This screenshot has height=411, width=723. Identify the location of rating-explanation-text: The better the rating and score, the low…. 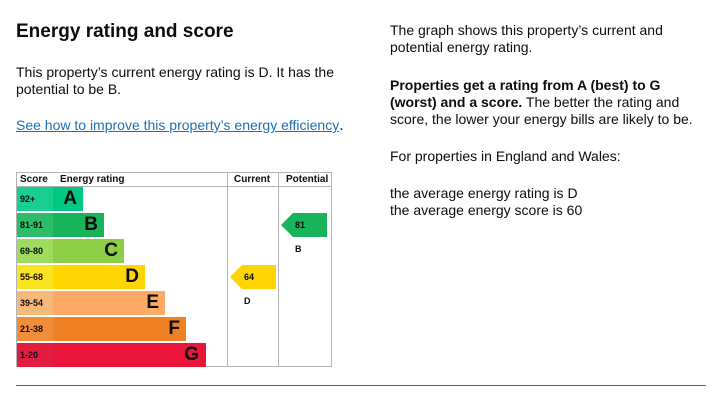
(541, 110).